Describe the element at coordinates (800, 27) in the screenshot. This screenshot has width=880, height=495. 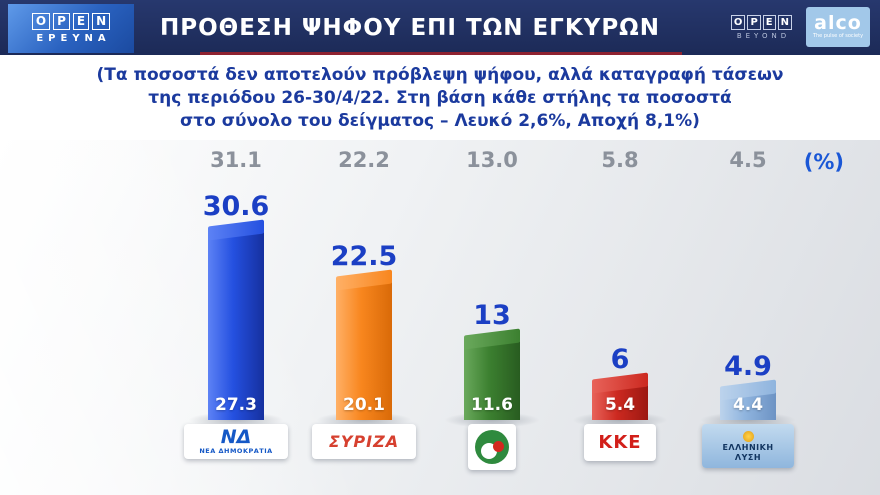
I see `header-right-logos: O P E N BEYOND alco The pulse of society` at that location.